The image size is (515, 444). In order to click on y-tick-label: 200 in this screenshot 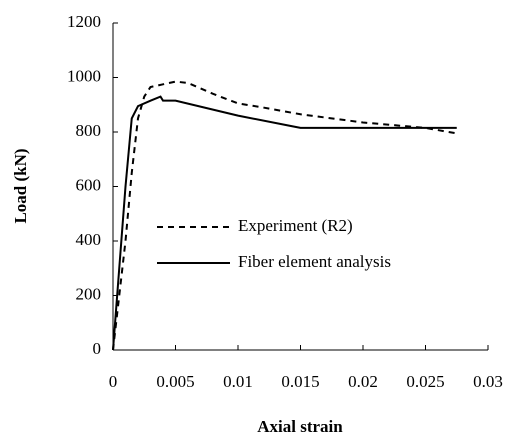, I will do `click(89, 293)`.